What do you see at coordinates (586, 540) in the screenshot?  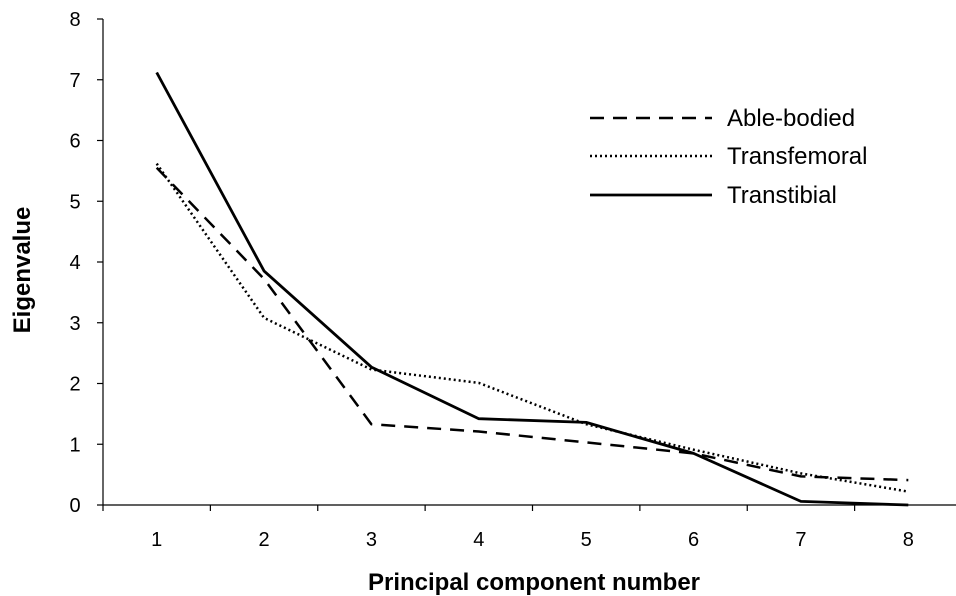 I see `x-tick-label: 5` at bounding box center [586, 540].